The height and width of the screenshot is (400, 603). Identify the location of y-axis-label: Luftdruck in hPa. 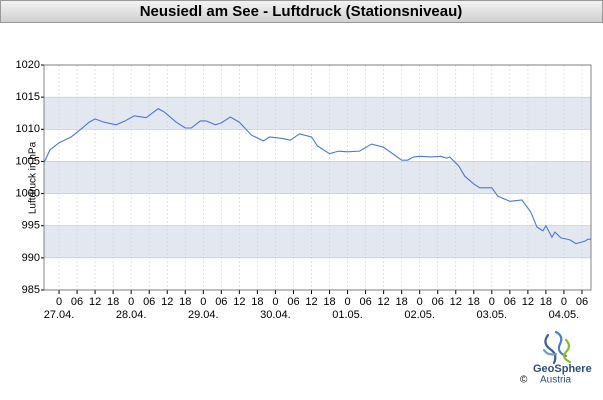
(33, 177).